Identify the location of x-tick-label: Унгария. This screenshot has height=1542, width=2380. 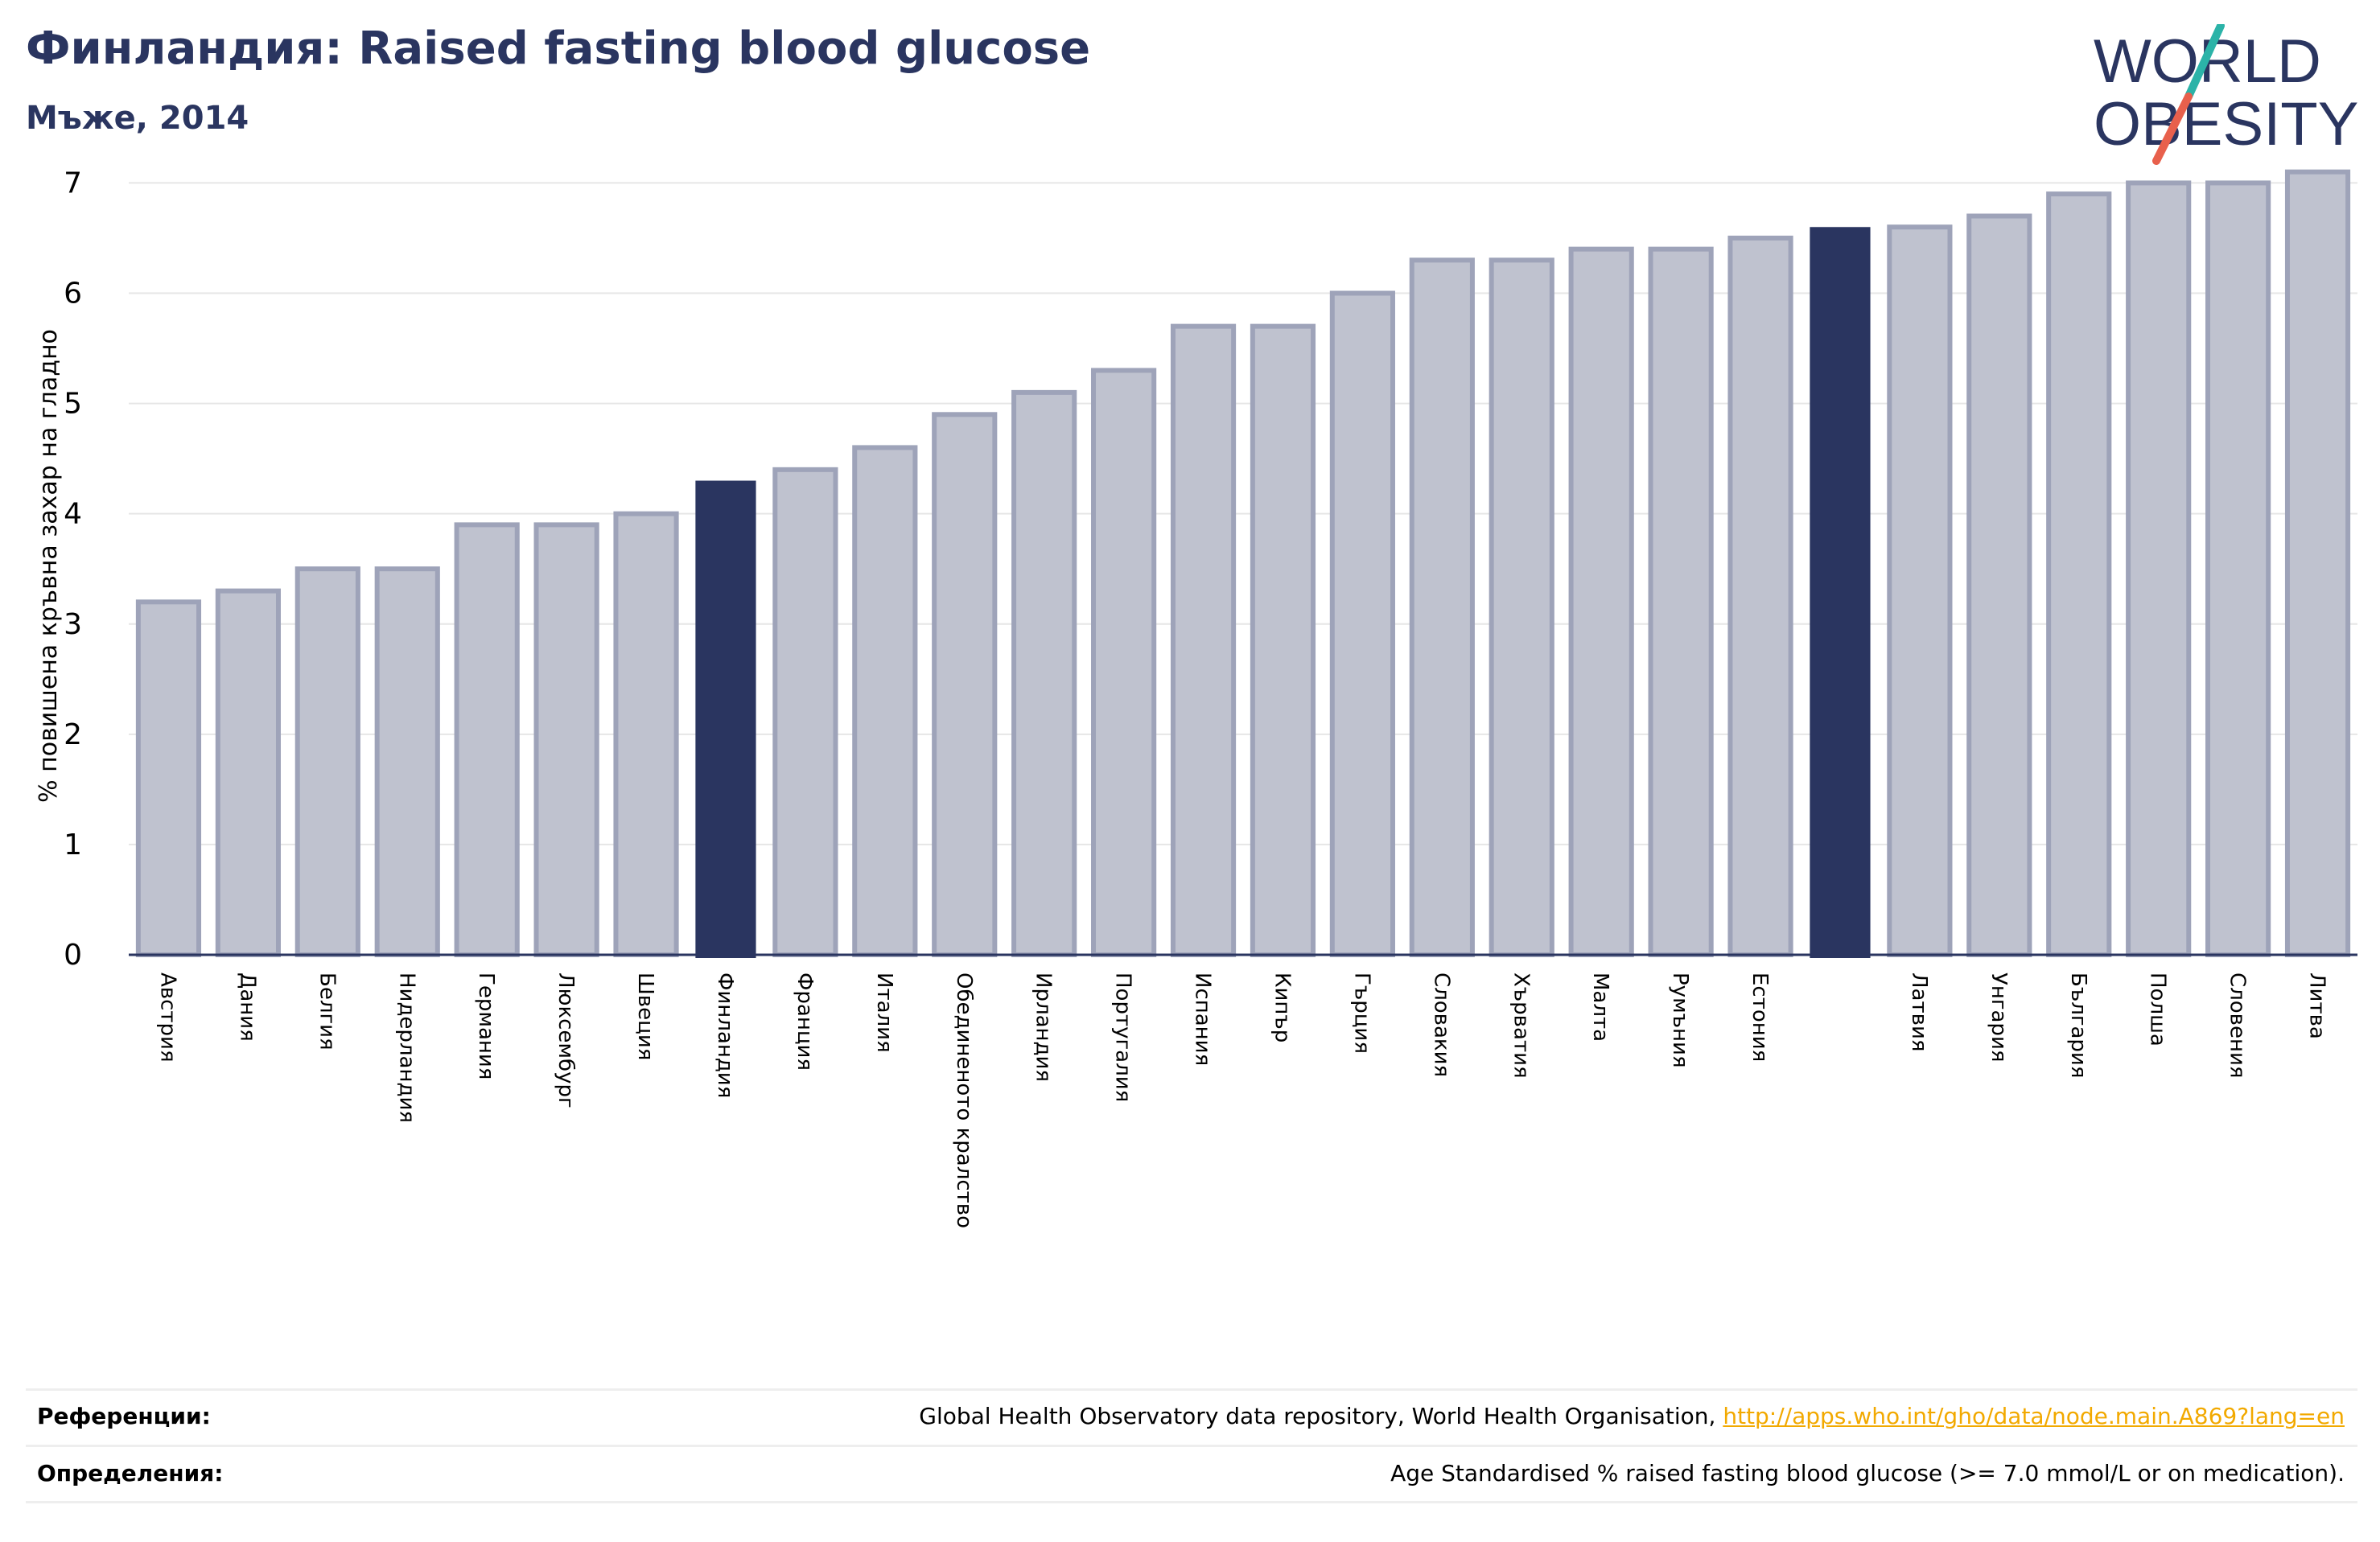
(1999, 1017).